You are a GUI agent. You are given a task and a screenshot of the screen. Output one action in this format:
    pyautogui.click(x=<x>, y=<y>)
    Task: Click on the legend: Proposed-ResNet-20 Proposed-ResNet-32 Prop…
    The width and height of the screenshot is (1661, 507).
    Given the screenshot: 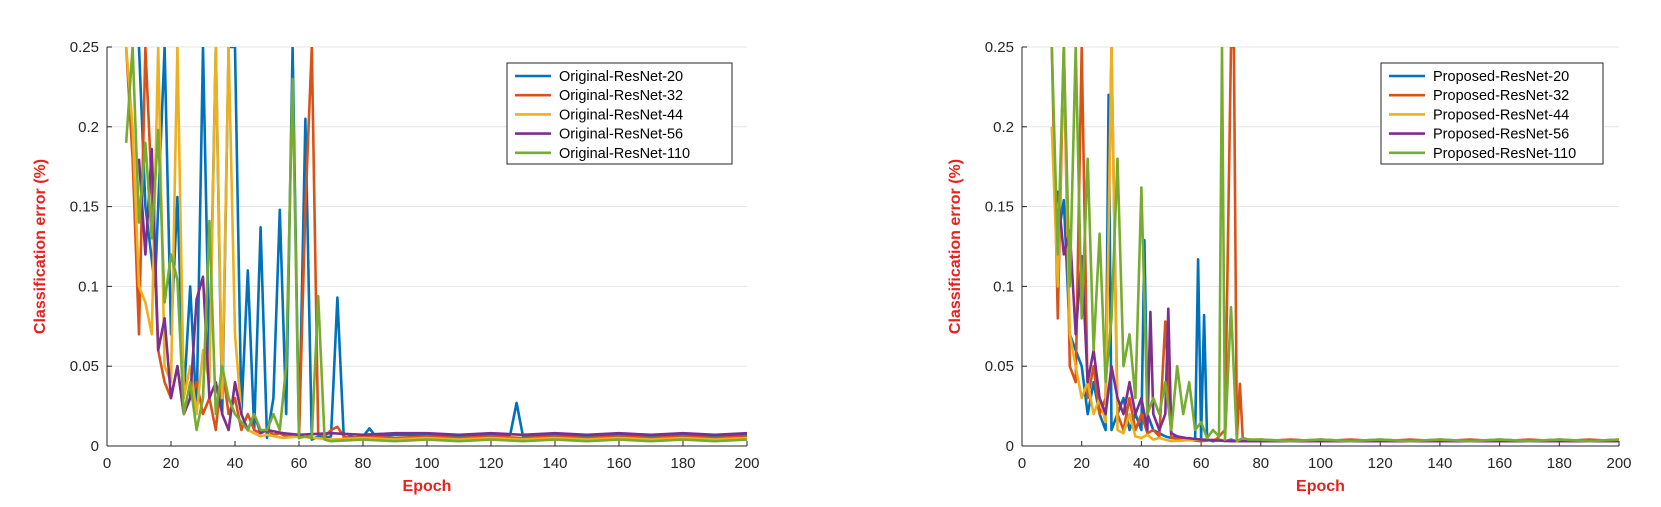 What is the action you would take?
    pyautogui.click(x=1492, y=113)
    